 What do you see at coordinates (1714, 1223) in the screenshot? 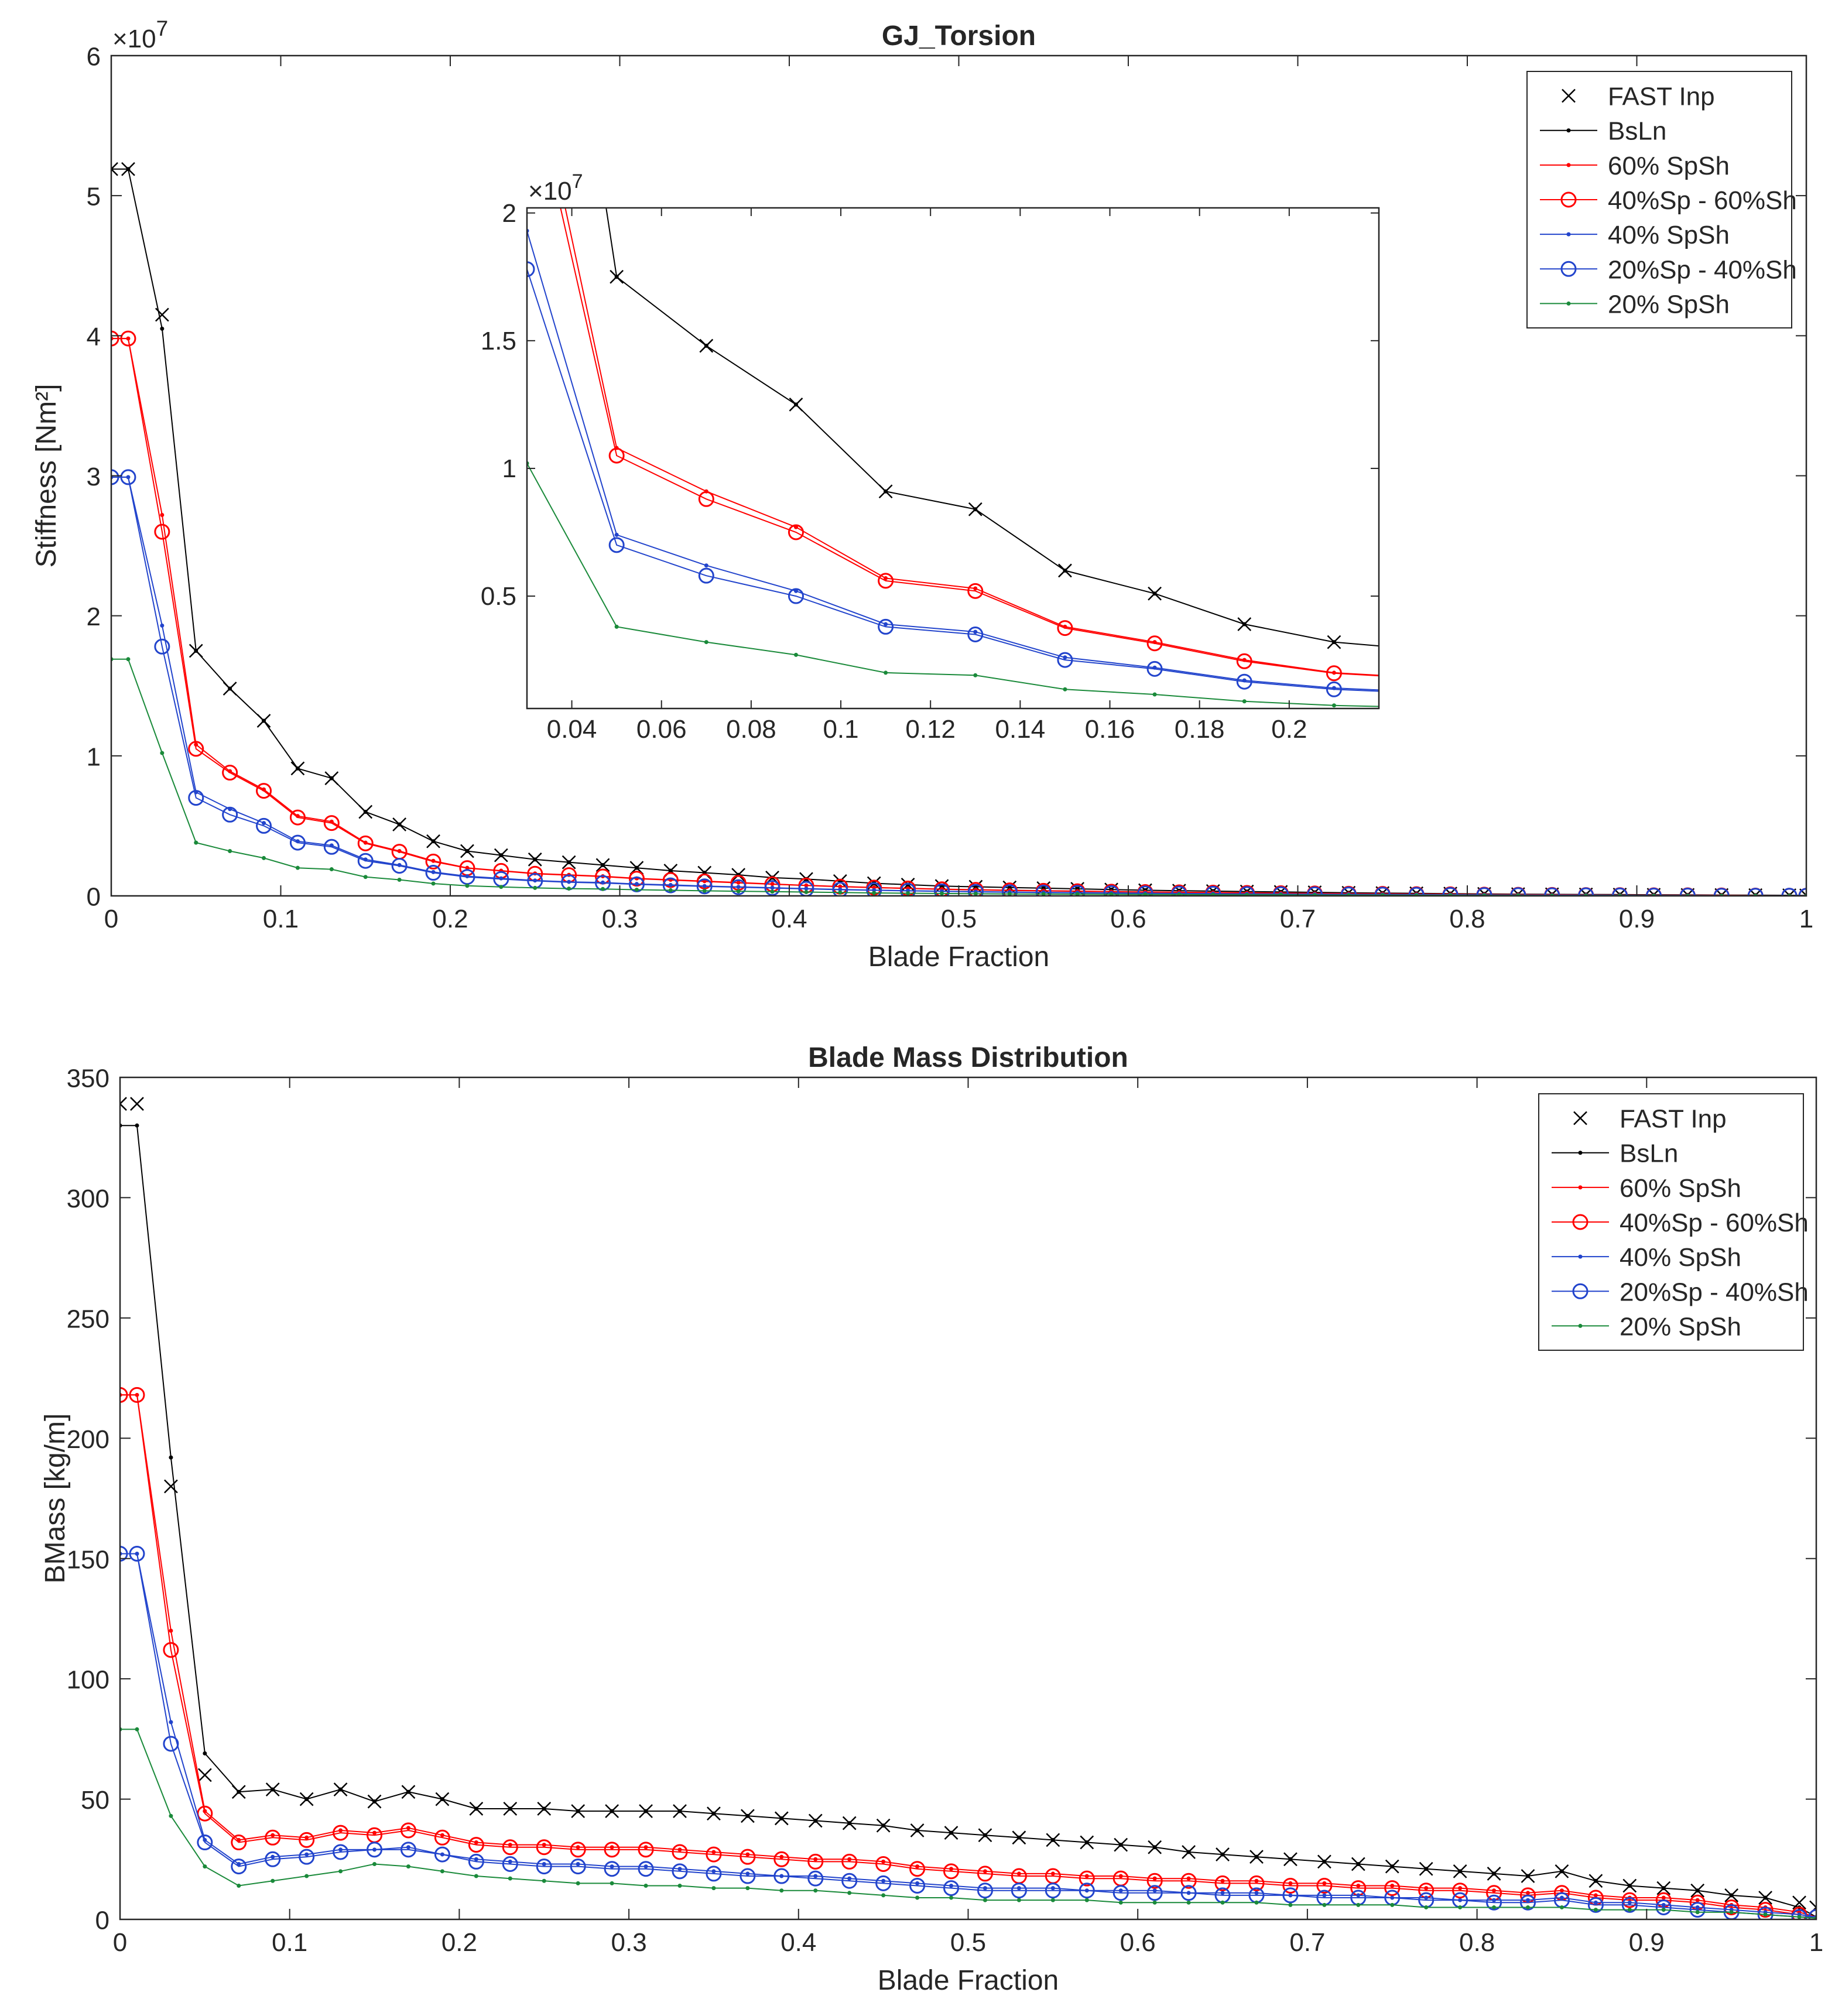
I see `legend-label-mass-40-sp-60-sh: 40%Sp - 60%Sh` at bounding box center [1714, 1223].